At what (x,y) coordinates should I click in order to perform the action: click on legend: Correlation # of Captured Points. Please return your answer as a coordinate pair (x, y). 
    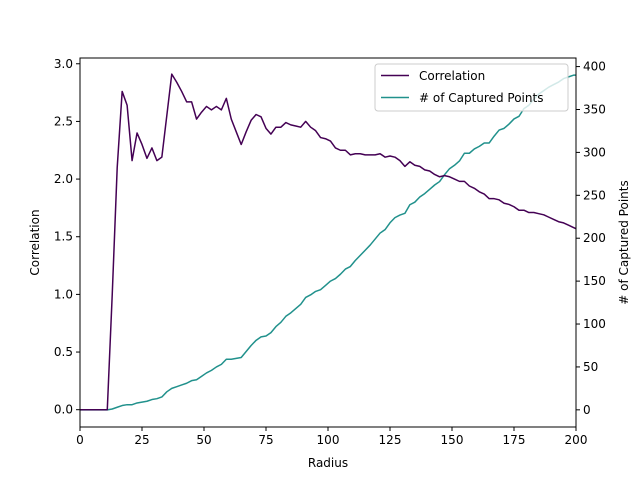
    Looking at the image, I should click on (471, 87).